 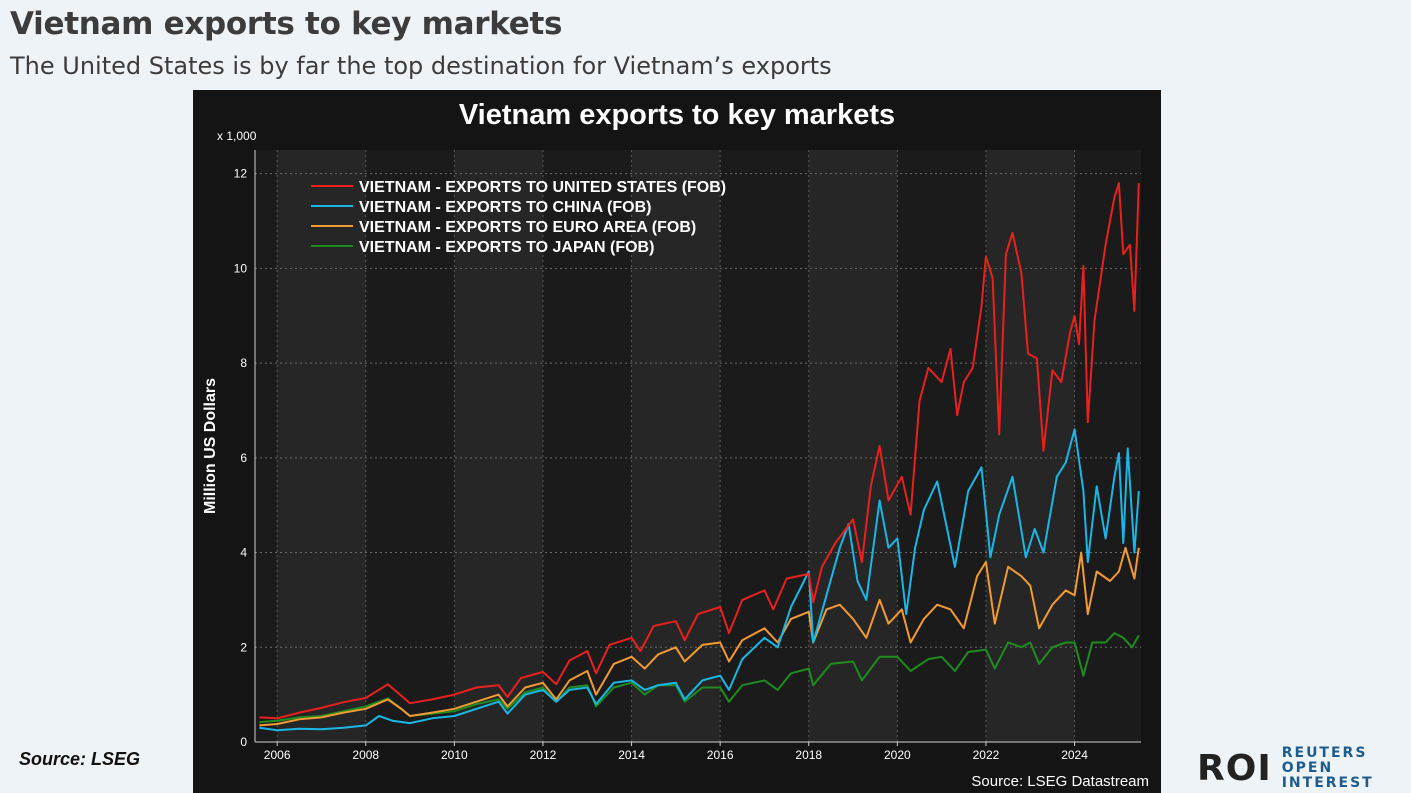 I want to click on y-tick-label: 0, so click(x=243, y=742).